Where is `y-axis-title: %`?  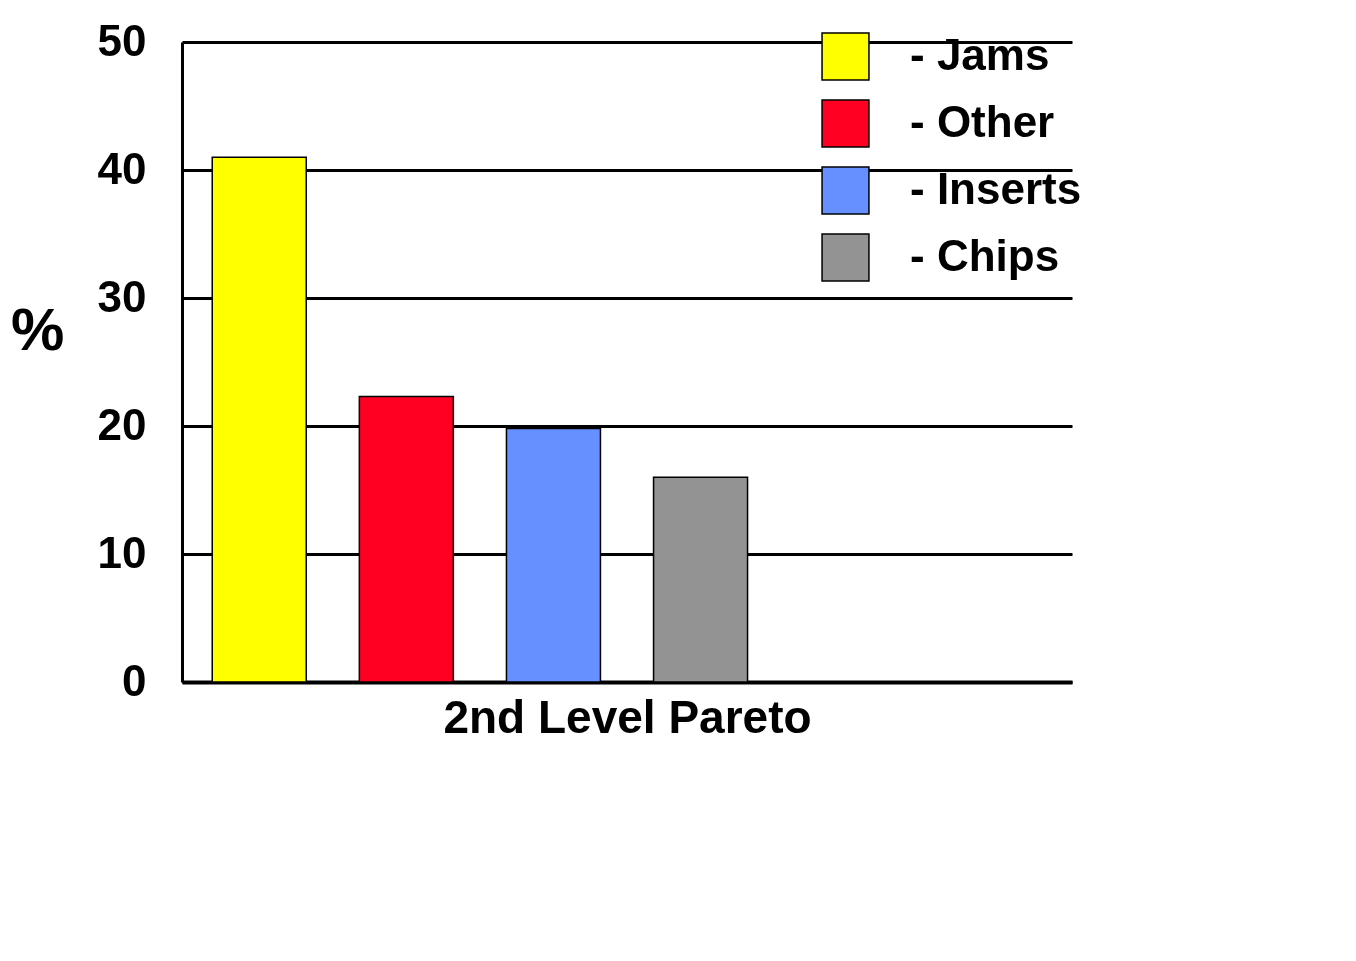 y-axis-title: % is located at coordinates (37, 329).